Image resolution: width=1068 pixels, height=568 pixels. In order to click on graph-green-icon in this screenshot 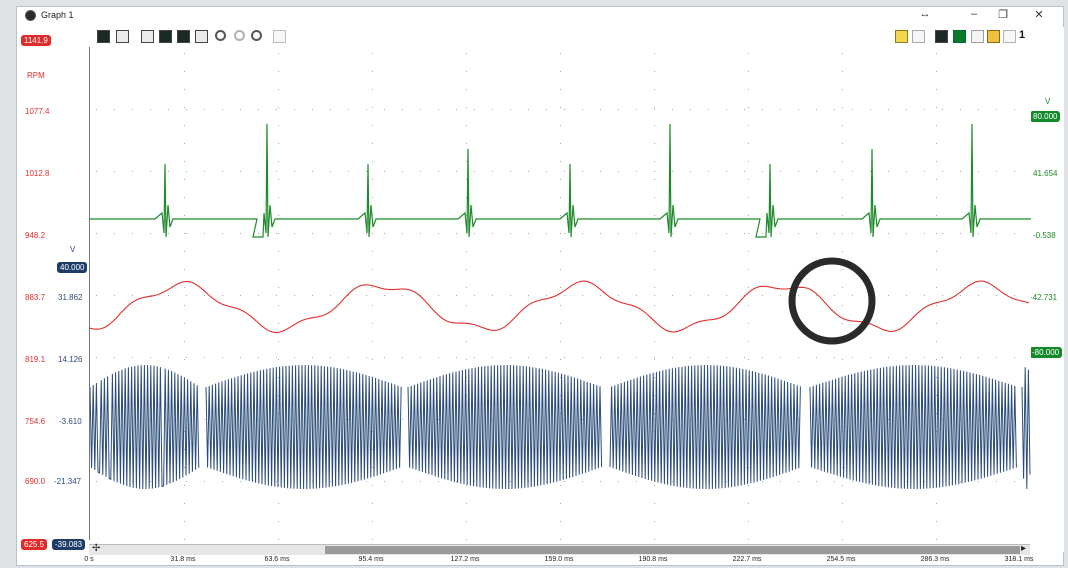, I will do `click(959, 36)`.